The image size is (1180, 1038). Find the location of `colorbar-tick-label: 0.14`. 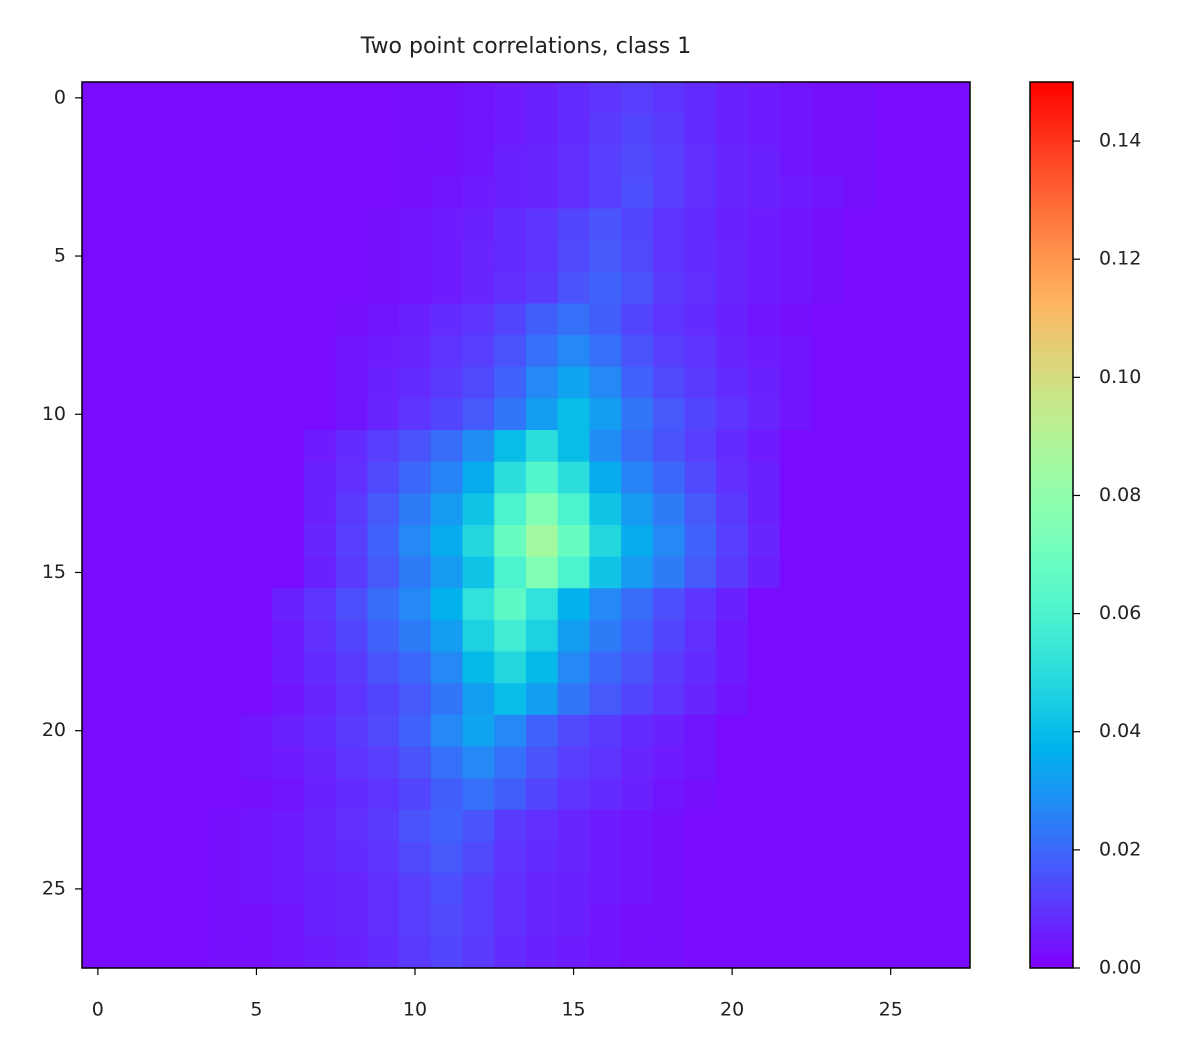

colorbar-tick-label: 0.14 is located at coordinates (1120, 141).